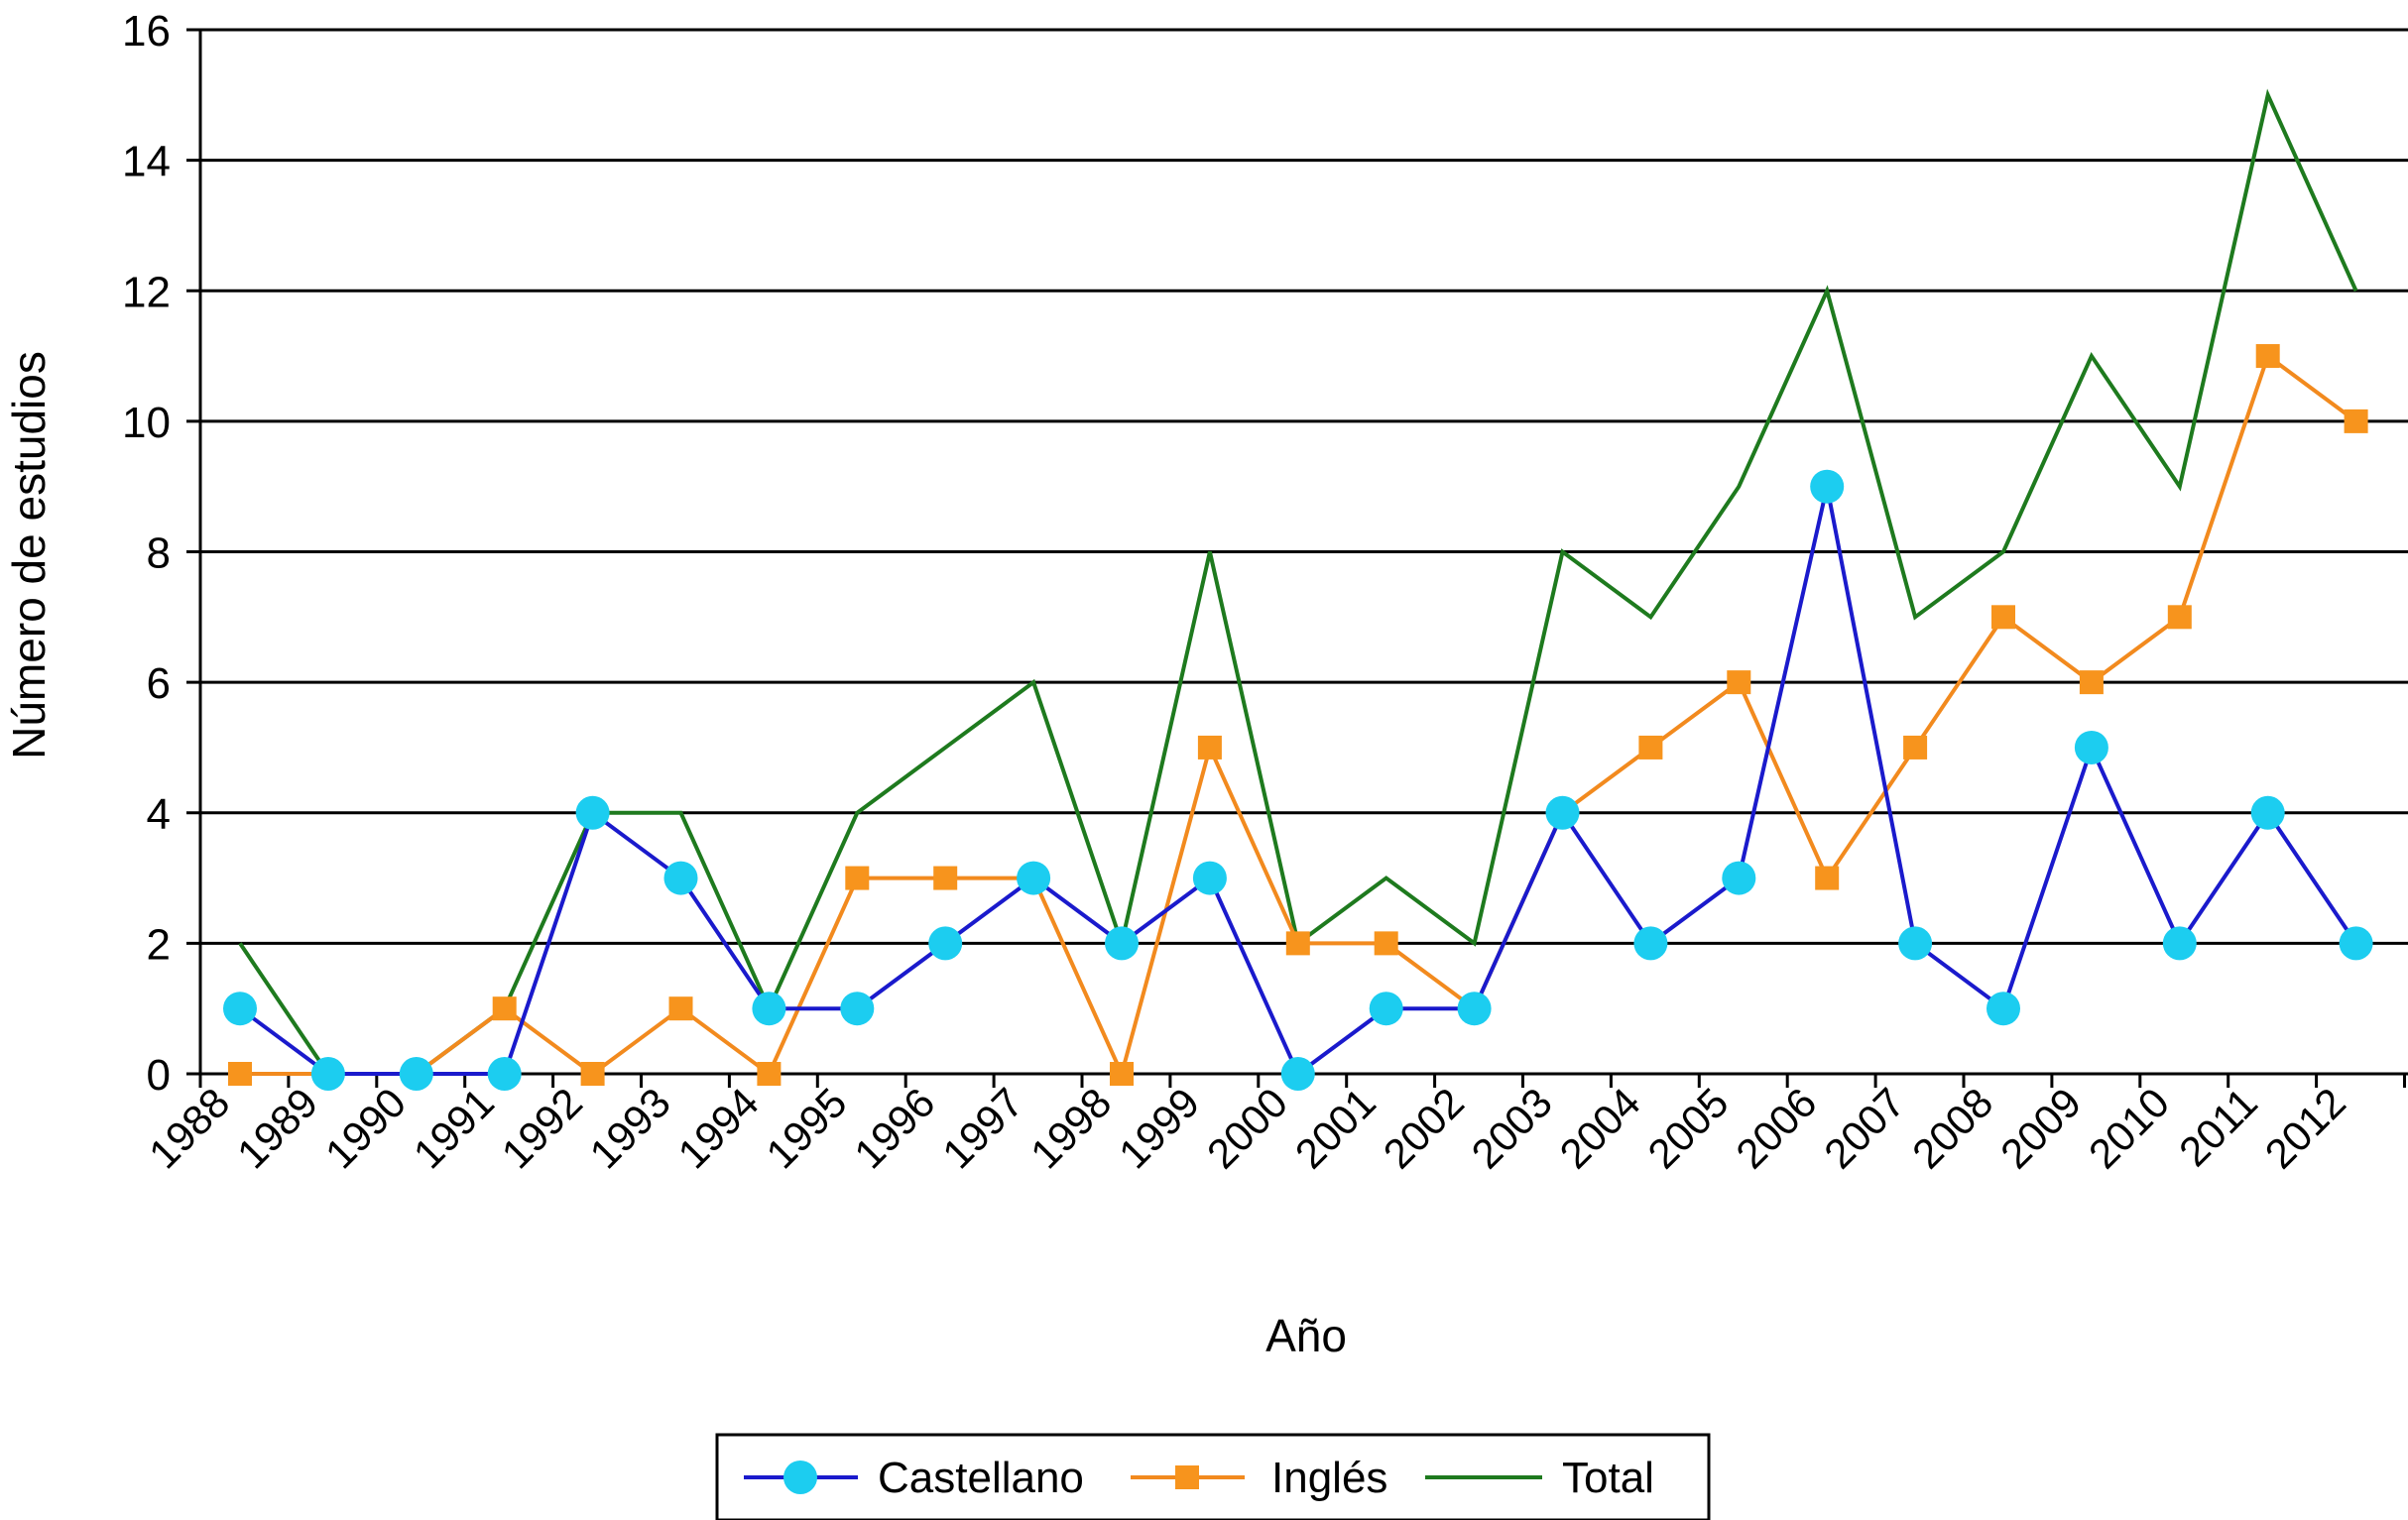 This screenshot has width=2408, height=1520. Describe the element at coordinates (1336, 1128) in the screenshot. I see `x-tick-label: 2001` at that location.